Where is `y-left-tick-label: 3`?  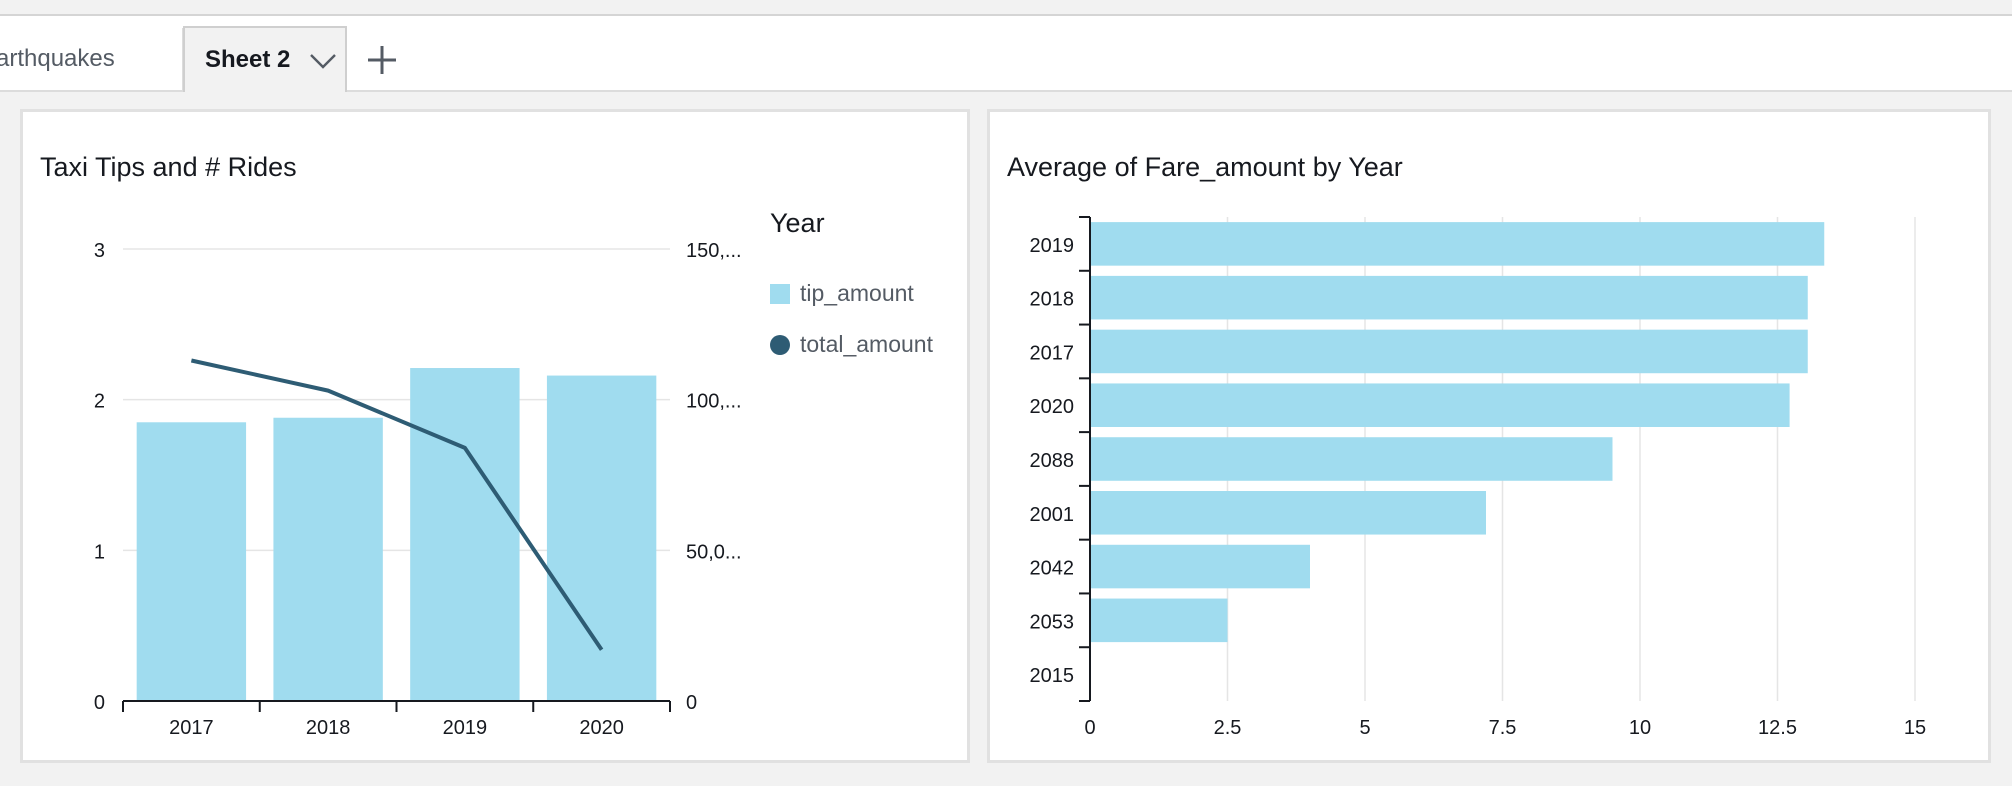
y-left-tick-label: 3 is located at coordinates (99, 251).